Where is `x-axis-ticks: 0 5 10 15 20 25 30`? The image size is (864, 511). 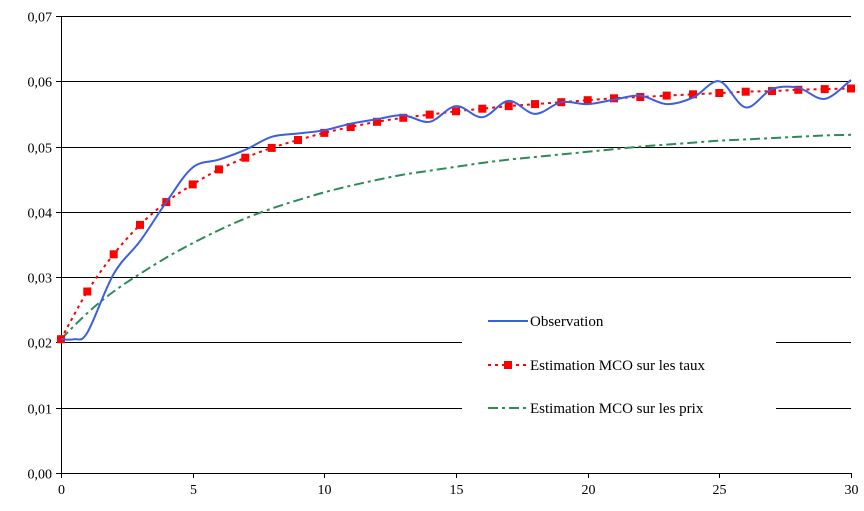 x-axis-ticks: 0 5 10 15 20 25 30 is located at coordinates (458, 485).